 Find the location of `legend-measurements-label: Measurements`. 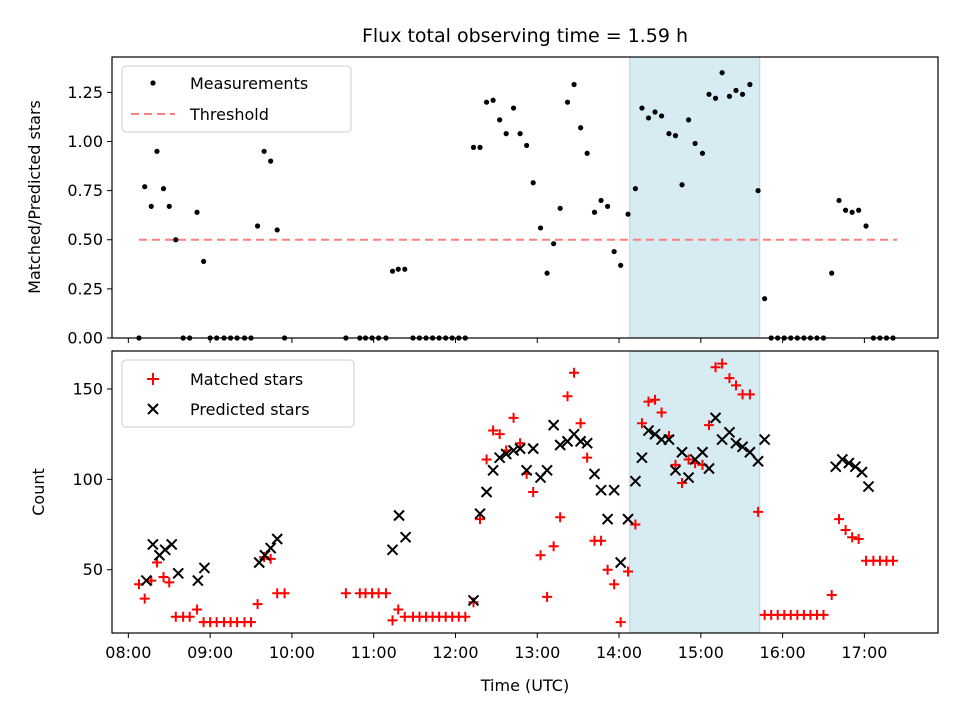

legend-measurements-label: Measurements is located at coordinates (249, 83).